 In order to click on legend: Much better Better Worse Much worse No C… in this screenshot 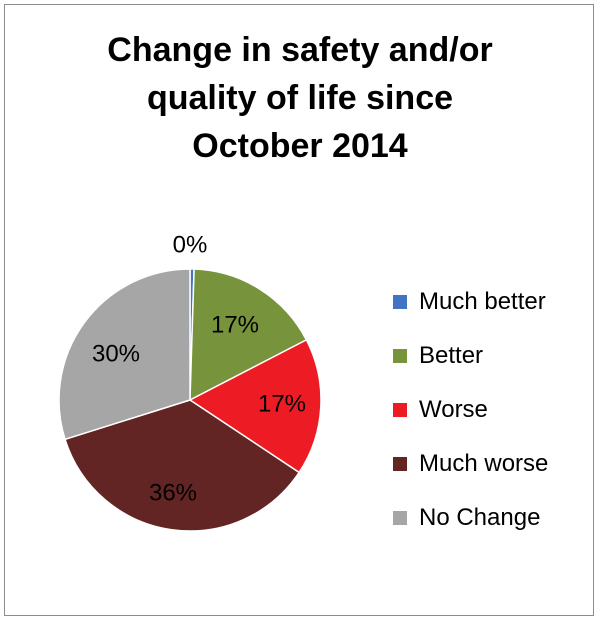, I will do `click(470, 410)`.